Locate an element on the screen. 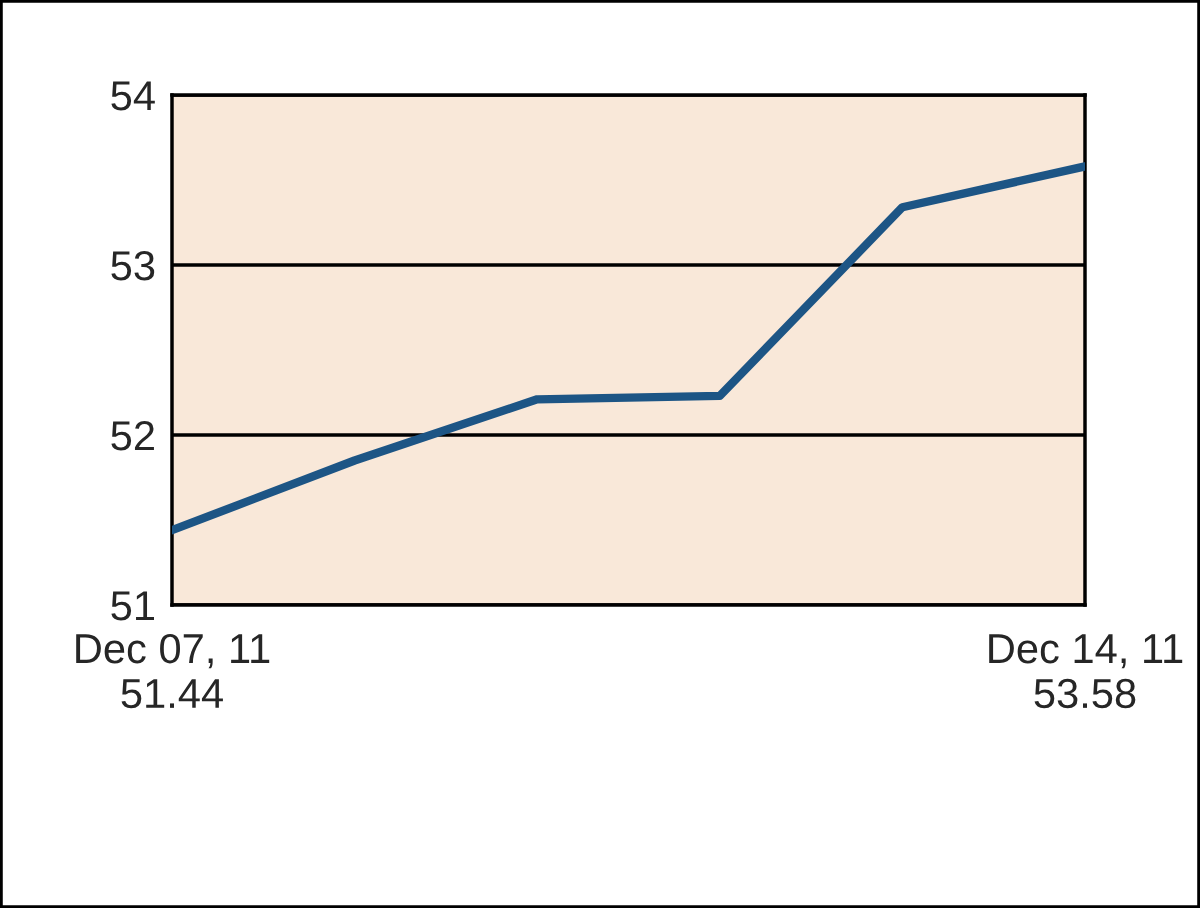 The image size is (1200, 908). x-tick-label: Dec 14, 11 53.58 is located at coordinates (1086, 671).